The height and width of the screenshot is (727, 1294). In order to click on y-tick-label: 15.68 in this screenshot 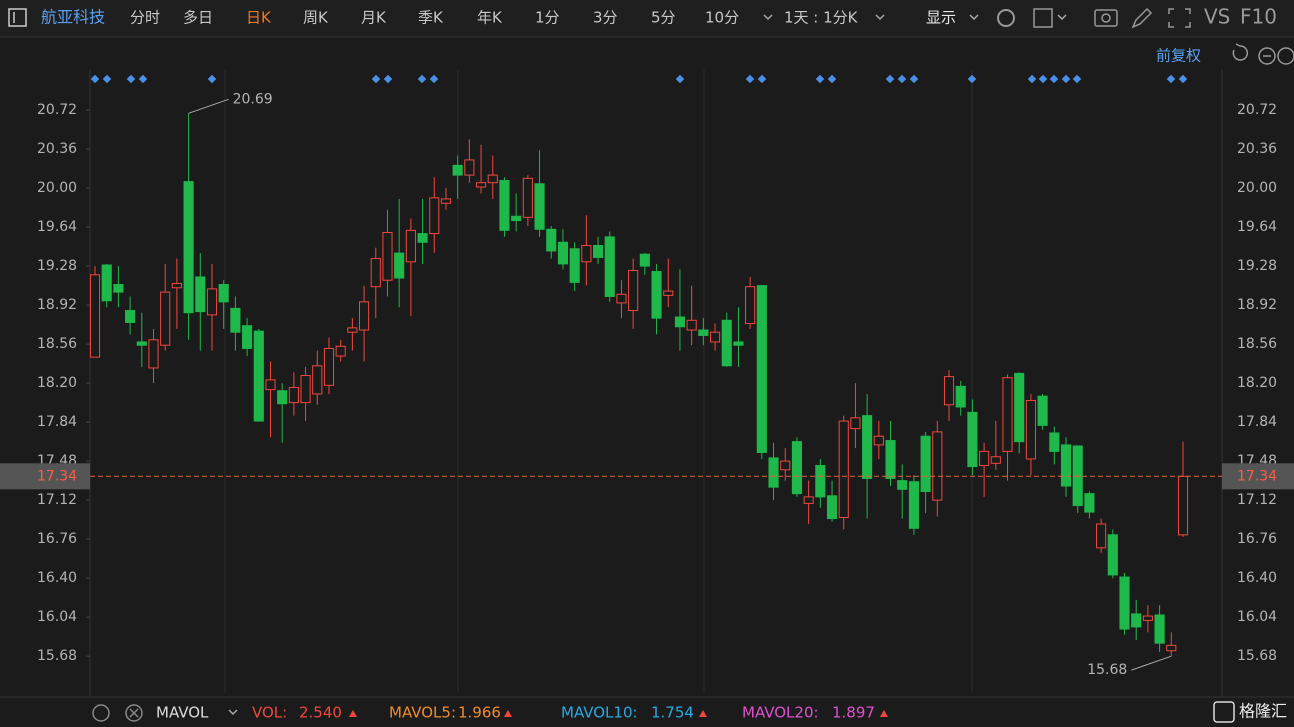, I will do `click(57, 656)`.